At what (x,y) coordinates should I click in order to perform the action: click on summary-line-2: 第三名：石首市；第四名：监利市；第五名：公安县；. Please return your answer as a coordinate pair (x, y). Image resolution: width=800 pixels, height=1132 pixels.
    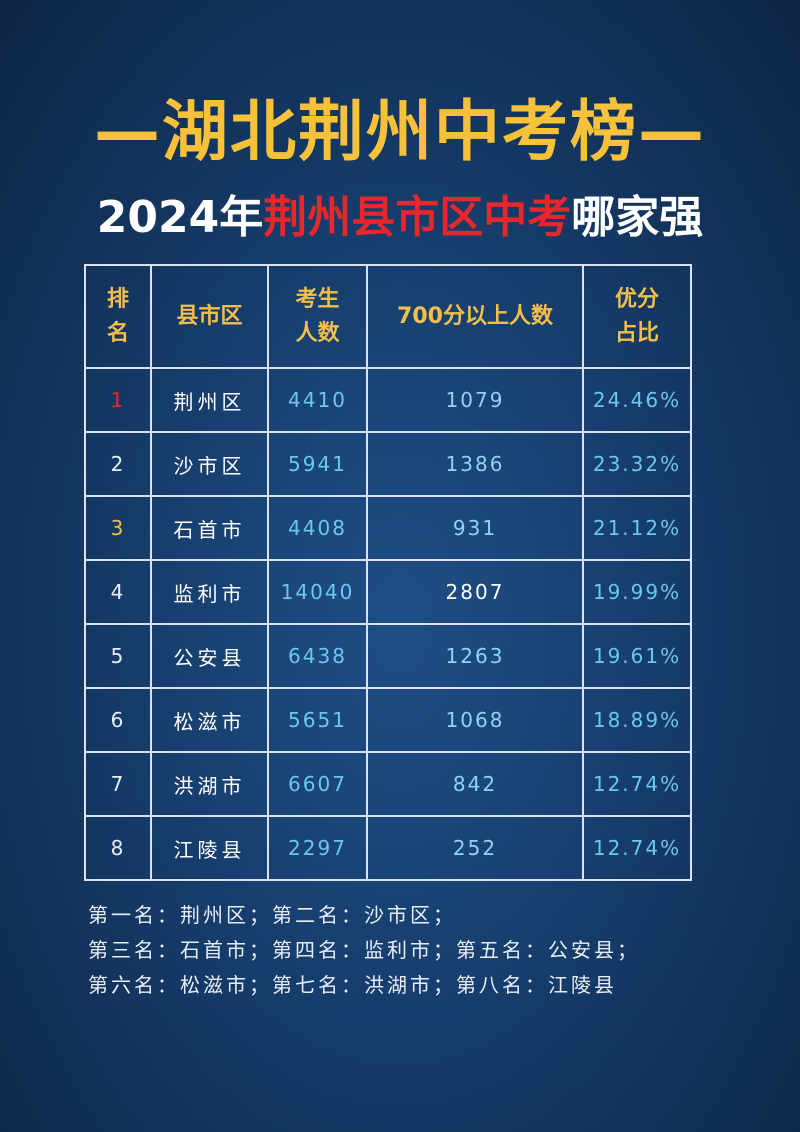
    Looking at the image, I should click on (364, 950).